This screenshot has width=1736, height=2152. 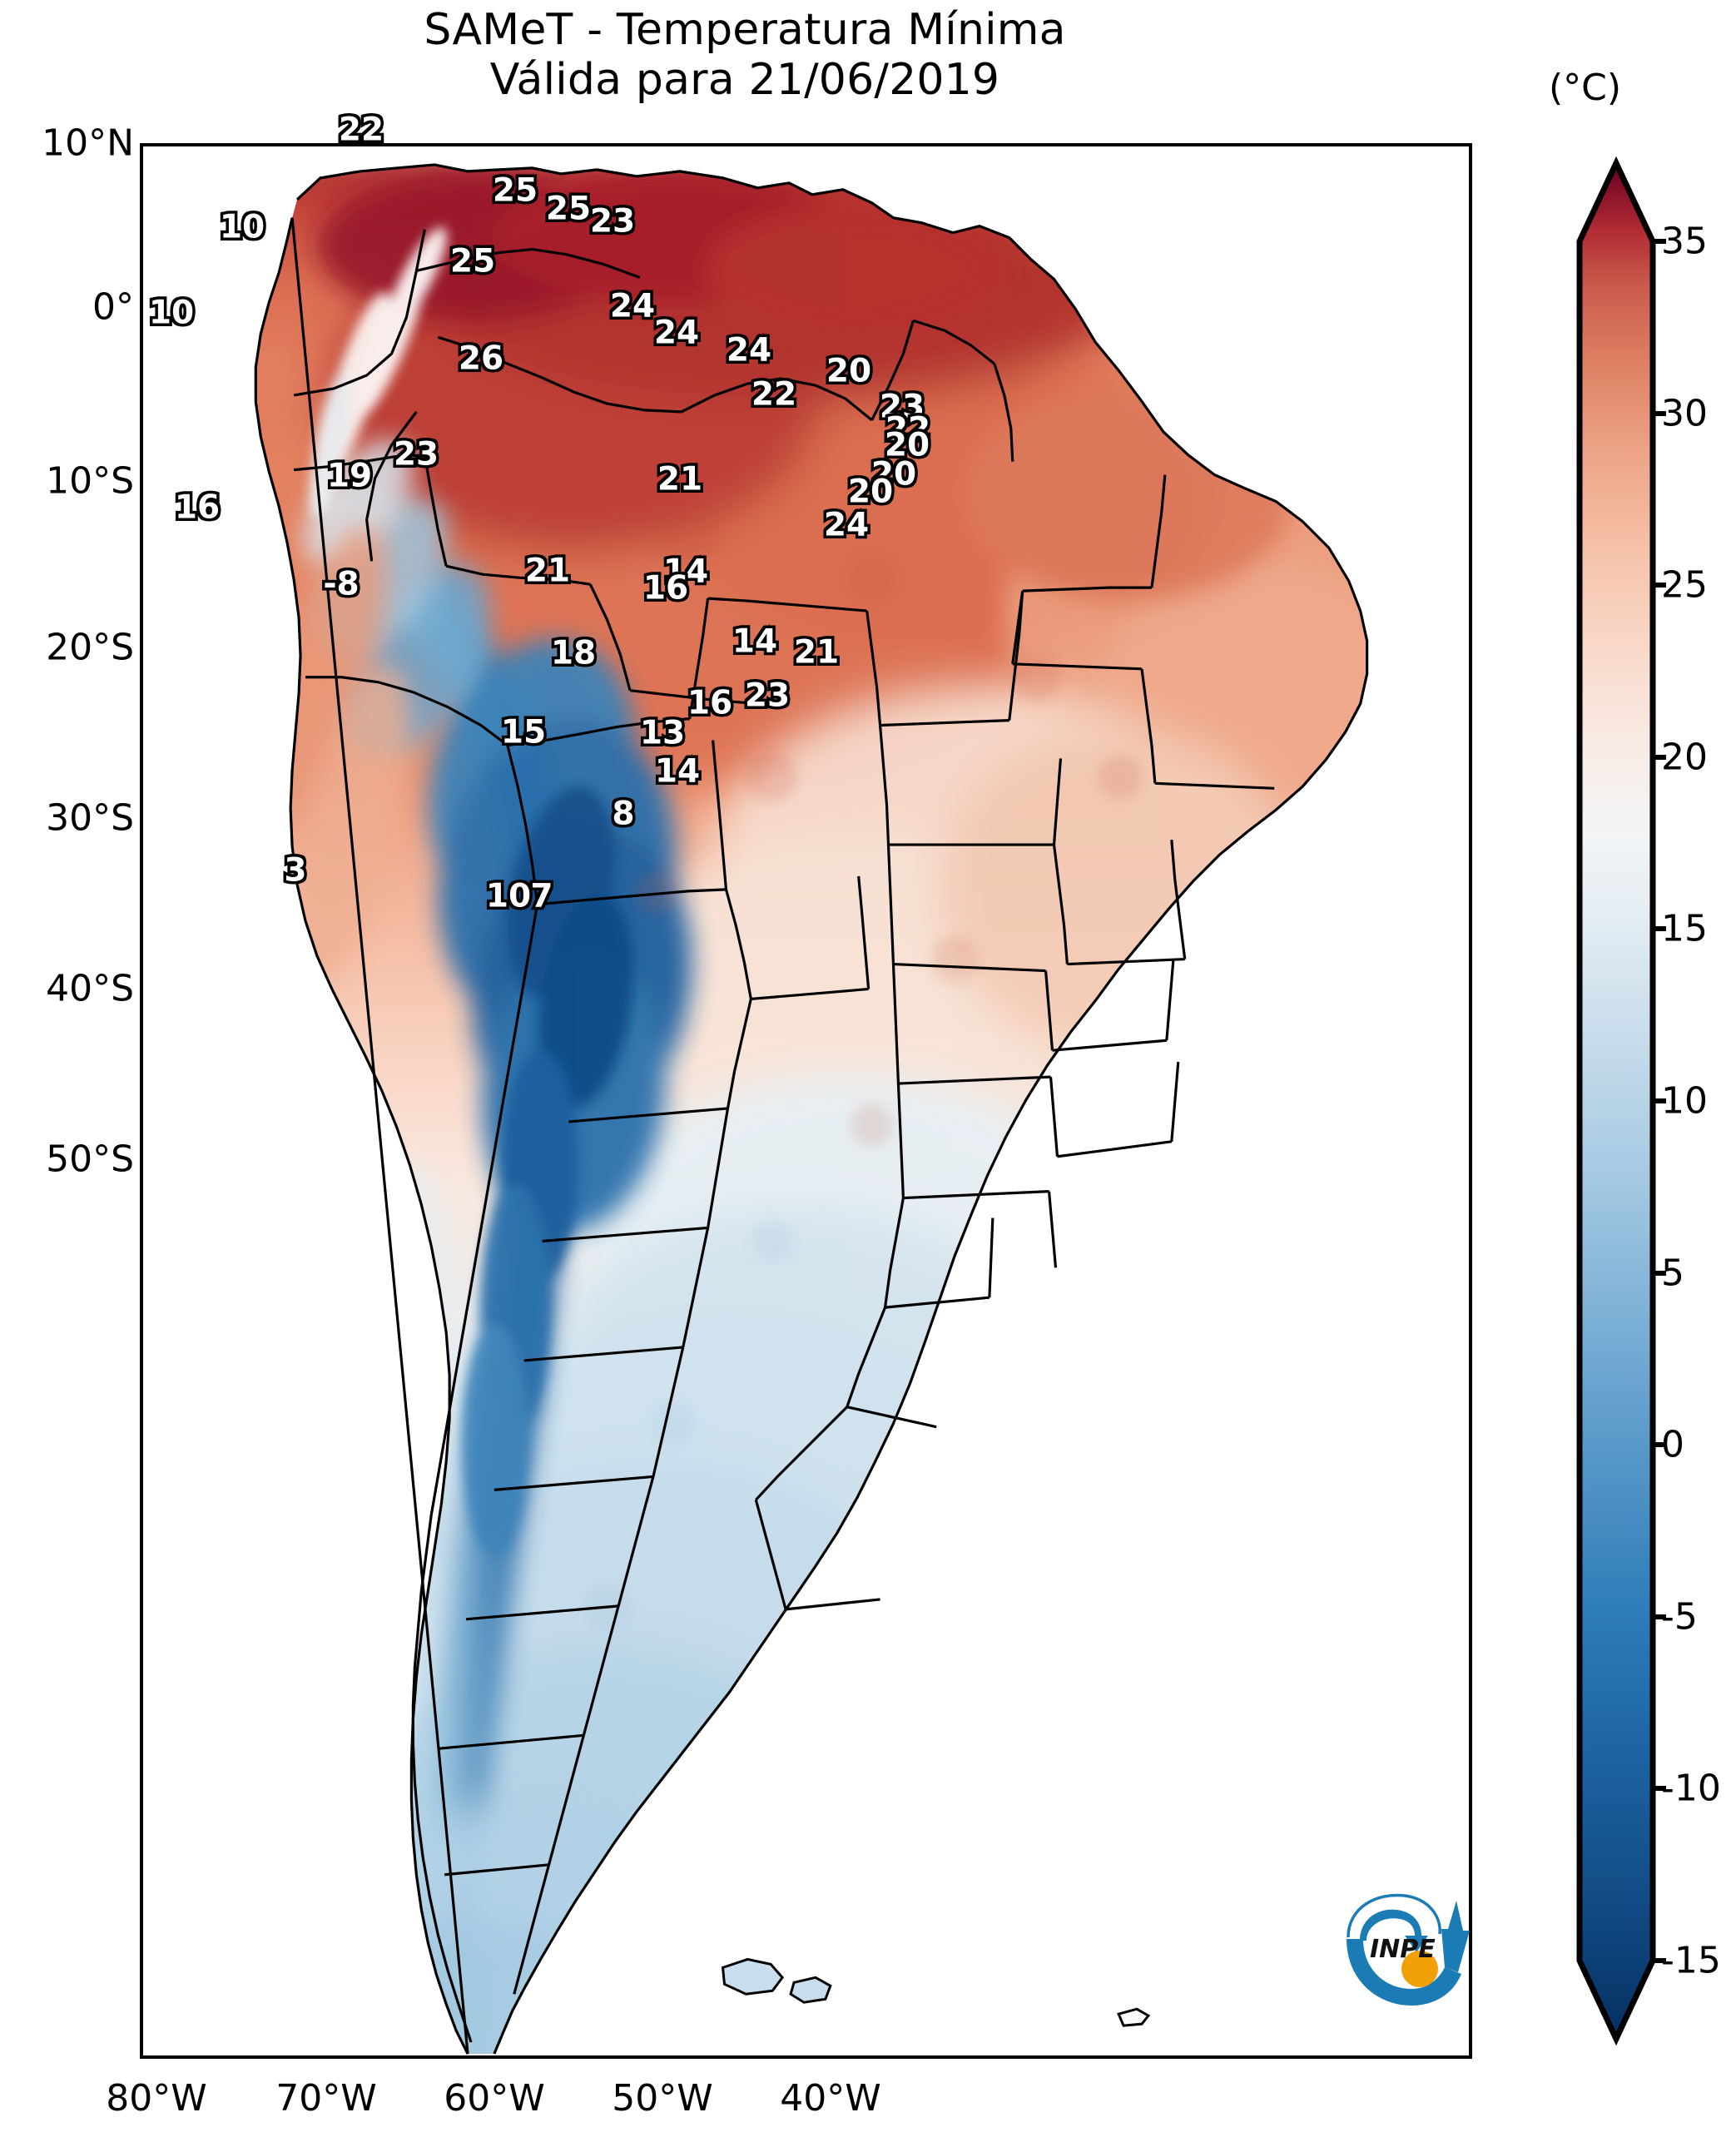 What do you see at coordinates (1456, 1936) in the screenshot?
I see `logo-arrow-up` at bounding box center [1456, 1936].